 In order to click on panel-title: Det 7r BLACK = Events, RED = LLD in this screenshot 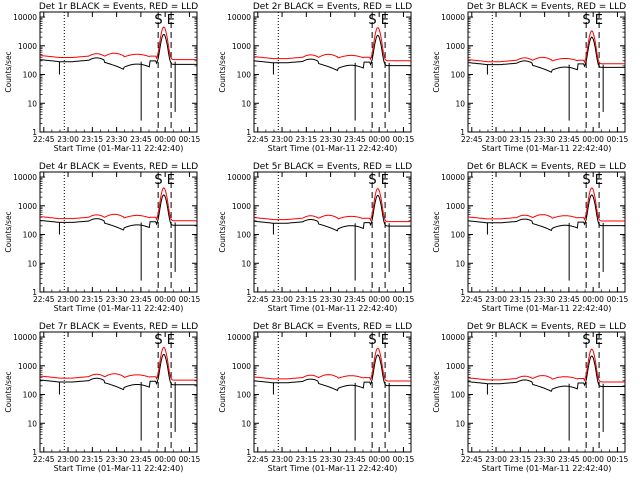, I will do `click(118, 327)`.